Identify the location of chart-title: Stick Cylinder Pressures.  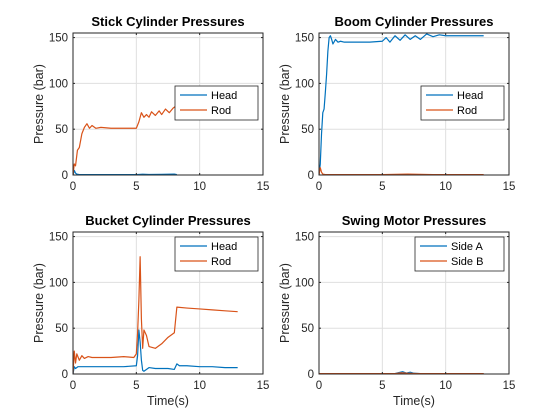
(167, 21).